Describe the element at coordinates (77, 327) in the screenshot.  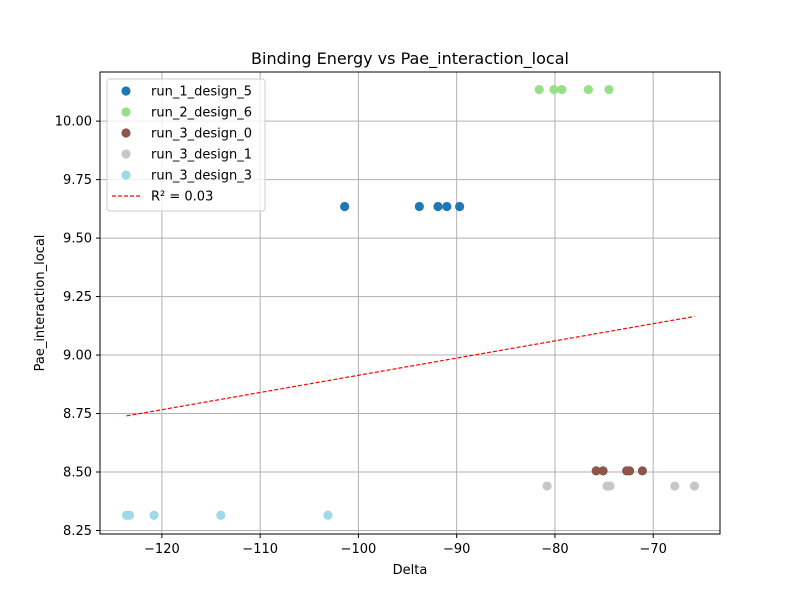
I see `y-axis-ticks: 8.25 8.50 8.75 9.00 9.25 9.50 9.75 10.00` at that location.